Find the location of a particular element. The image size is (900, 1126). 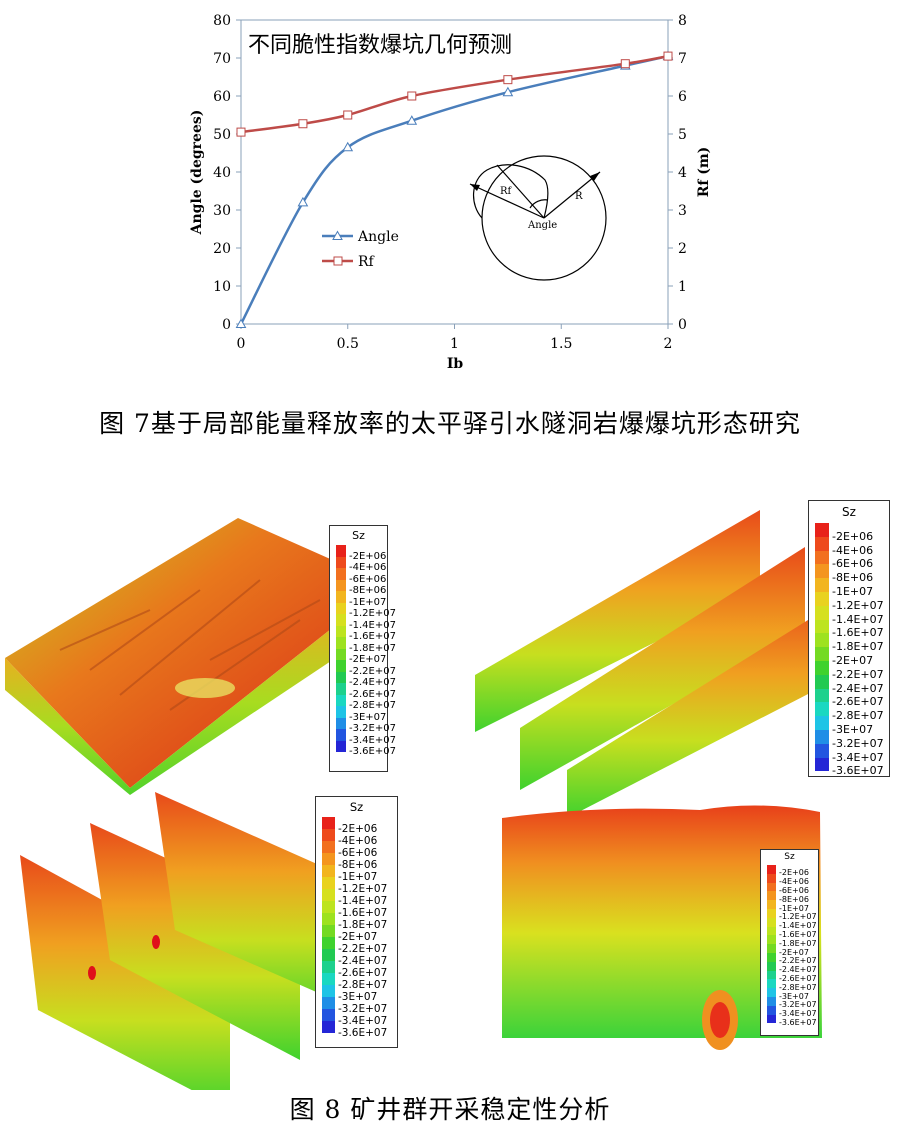

legend-entry: -1.6E+07 is located at coordinates (356, 910).